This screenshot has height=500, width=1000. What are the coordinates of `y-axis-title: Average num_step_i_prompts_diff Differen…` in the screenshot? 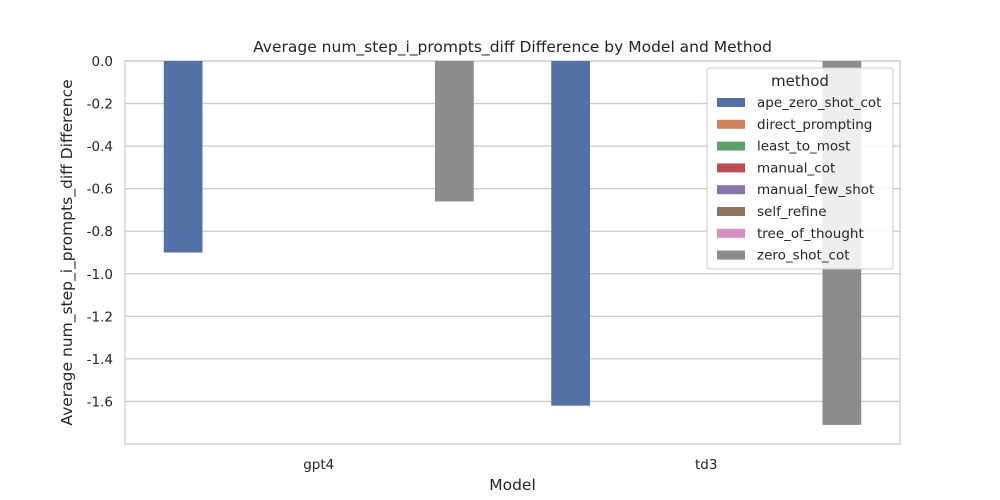 It's located at (67, 252).